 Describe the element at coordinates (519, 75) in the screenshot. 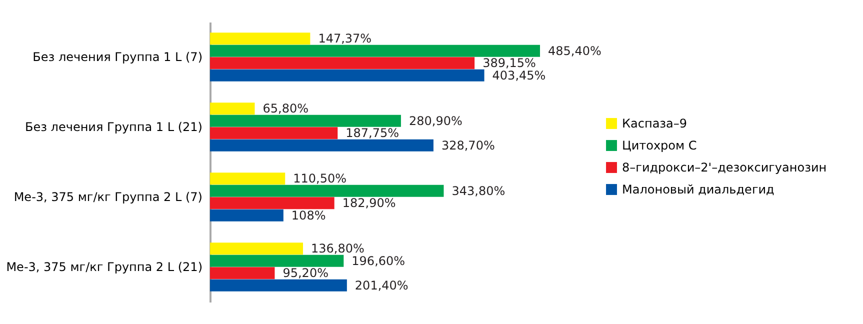

I see `data-label: 403,45%` at that location.